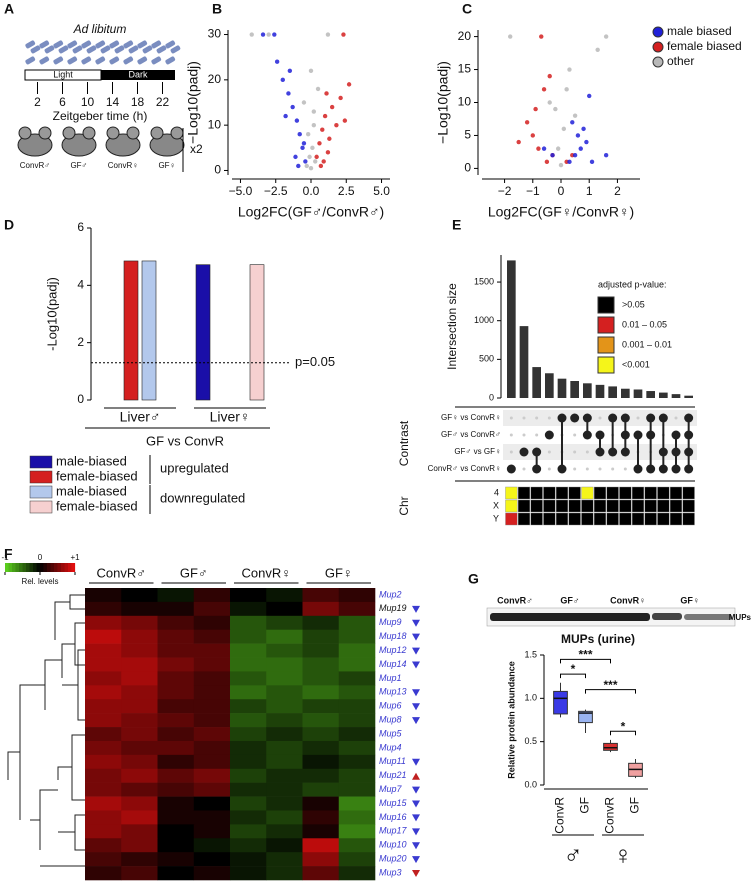  I want to click on chr-label: 4, so click(496, 492).